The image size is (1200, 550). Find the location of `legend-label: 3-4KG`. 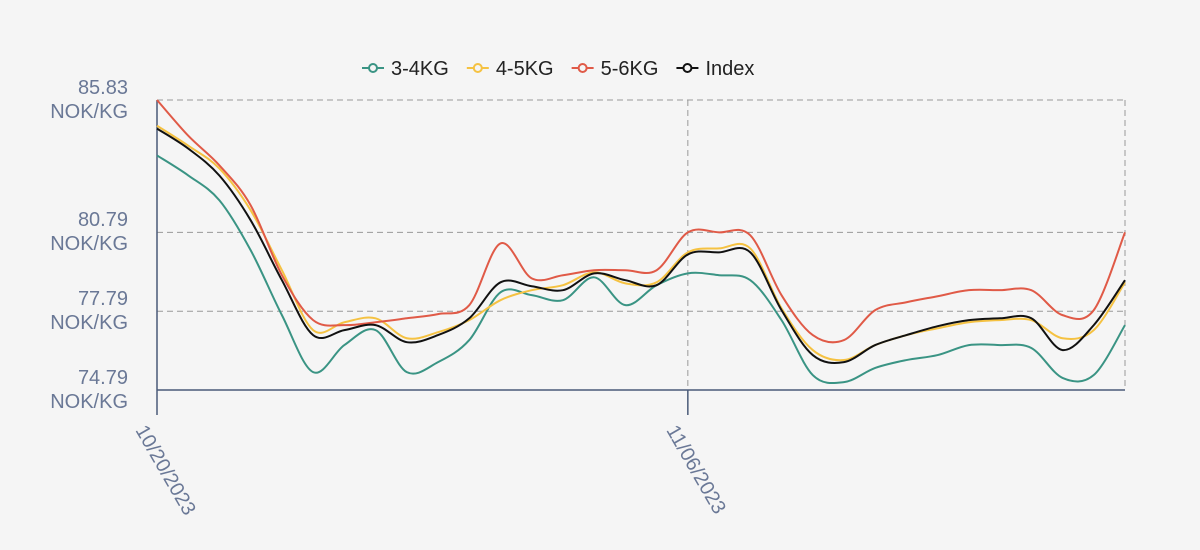

legend-label: 3-4KG is located at coordinates (420, 69).